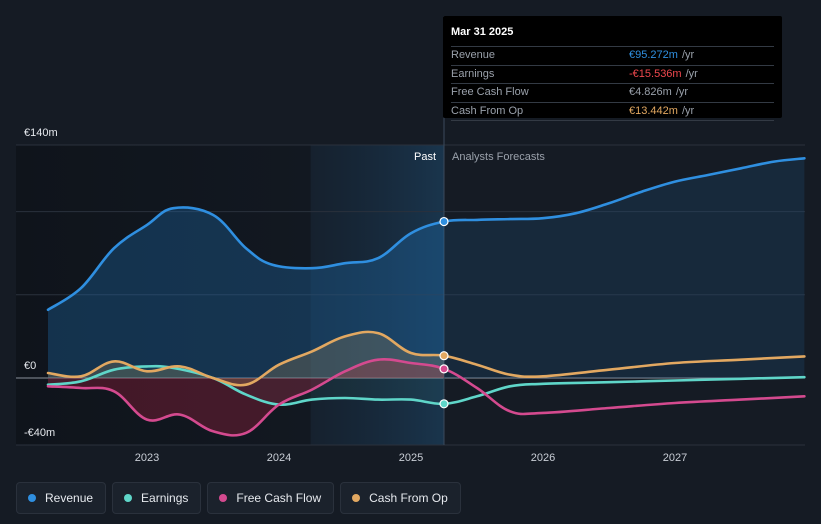  What do you see at coordinates (444, 221) in the screenshot?
I see `revenue-marker` at bounding box center [444, 221].